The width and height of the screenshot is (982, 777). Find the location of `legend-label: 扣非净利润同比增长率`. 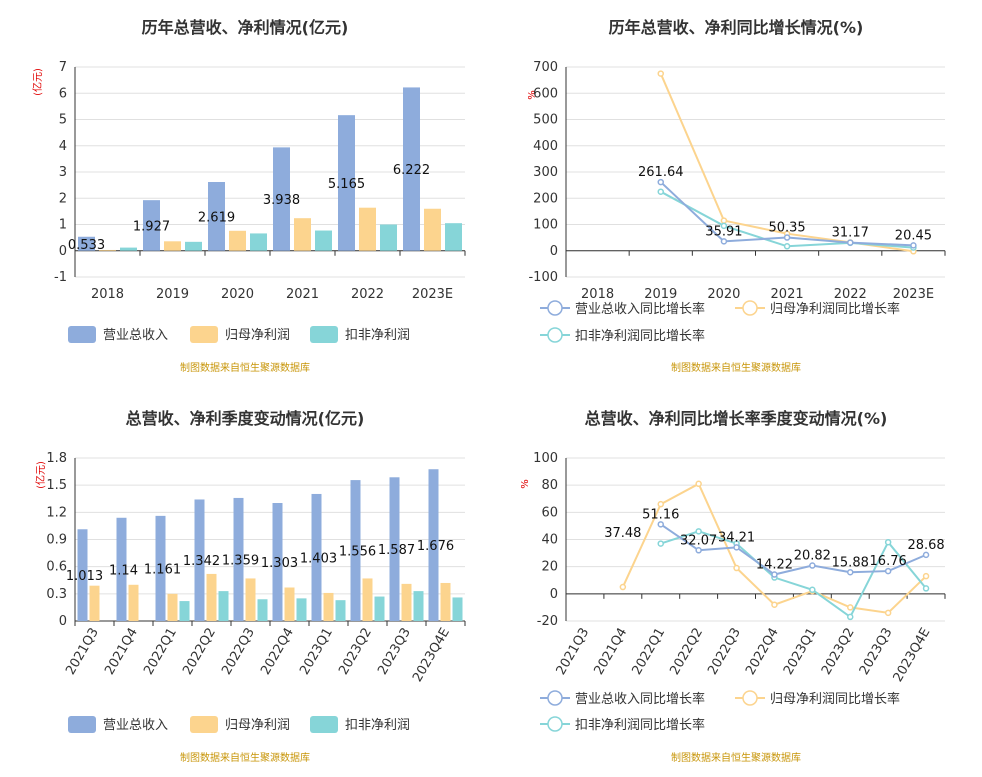

legend-label: 扣非净利润同比增长率 is located at coordinates (640, 725).